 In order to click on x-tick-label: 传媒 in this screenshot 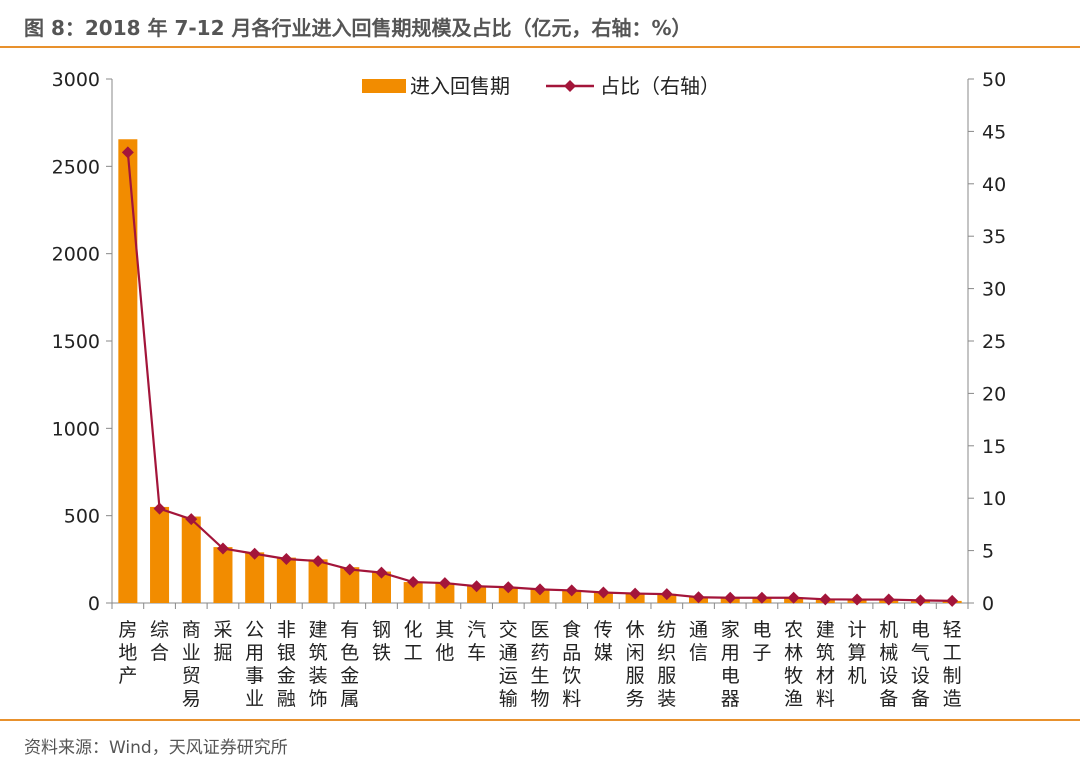, I will do `click(603, 641)`.